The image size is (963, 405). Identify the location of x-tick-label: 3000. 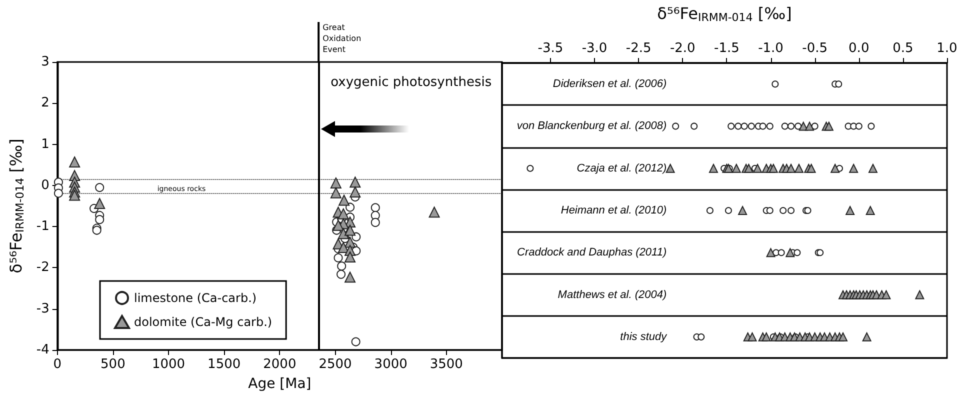
(391, 364).